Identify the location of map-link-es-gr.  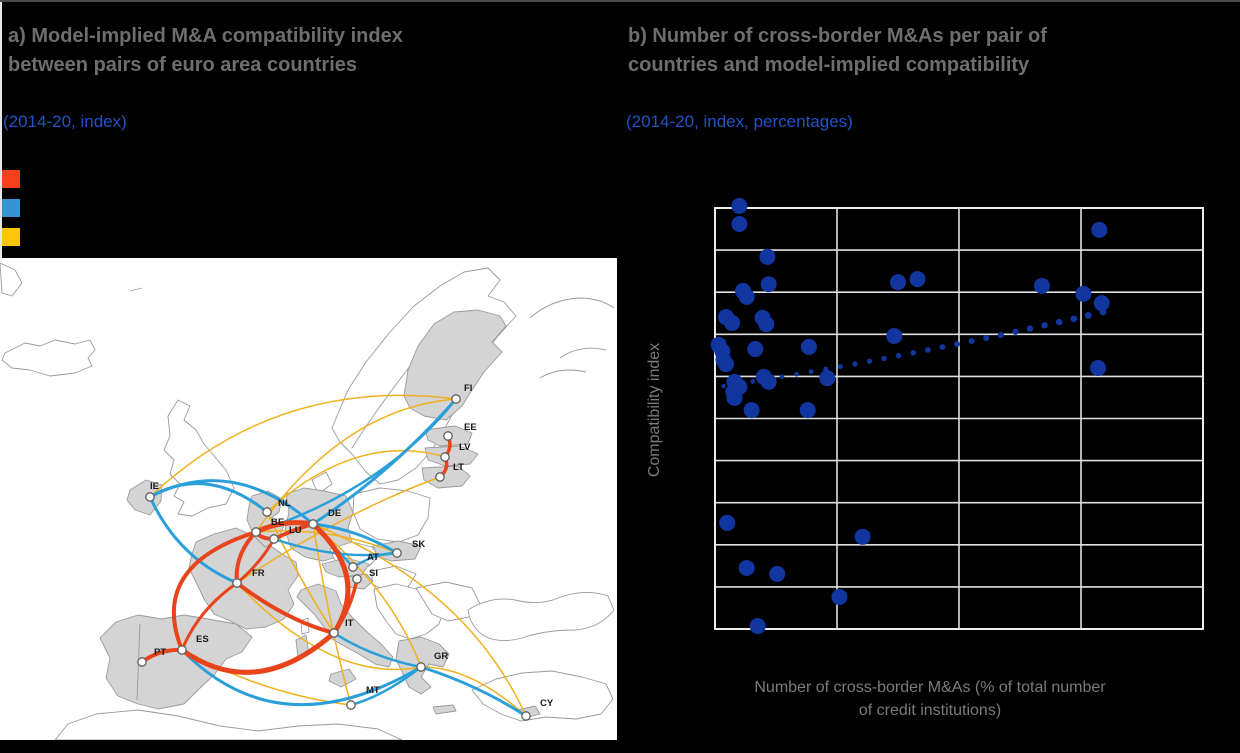
(301, 677).